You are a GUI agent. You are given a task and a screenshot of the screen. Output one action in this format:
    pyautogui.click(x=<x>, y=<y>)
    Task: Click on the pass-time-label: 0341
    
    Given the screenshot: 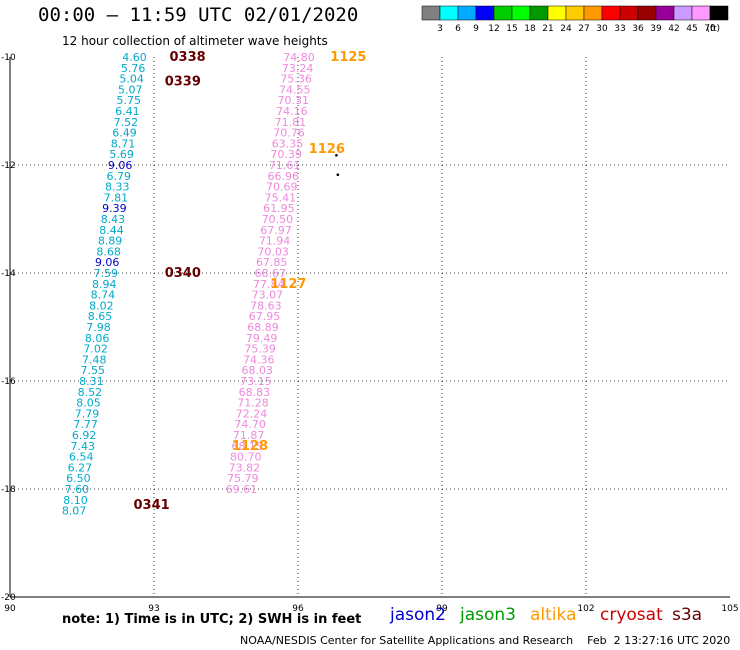 What is the action you would take?
    pyautogui.click(x=152, y=505)
    